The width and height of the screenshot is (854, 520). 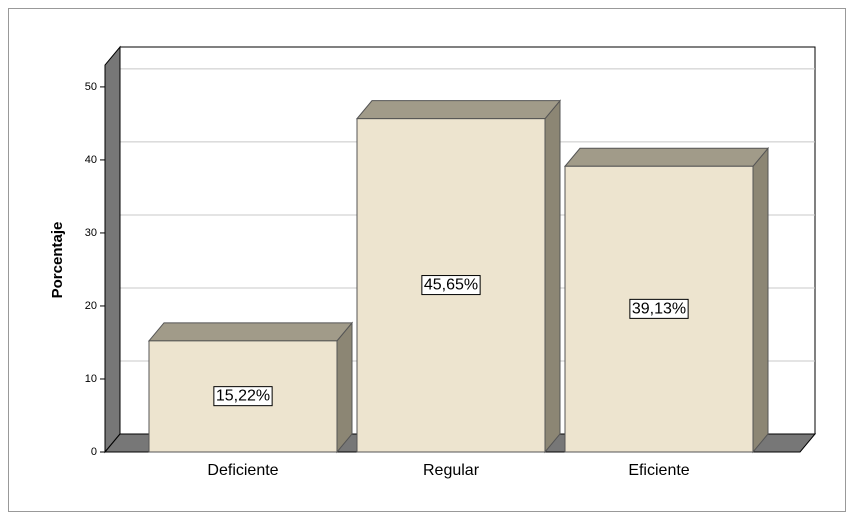 What do you see at coordinates (94, 452) in the screenshot?
I see `y-tick-label: 0` at bounding box center [94, 452].